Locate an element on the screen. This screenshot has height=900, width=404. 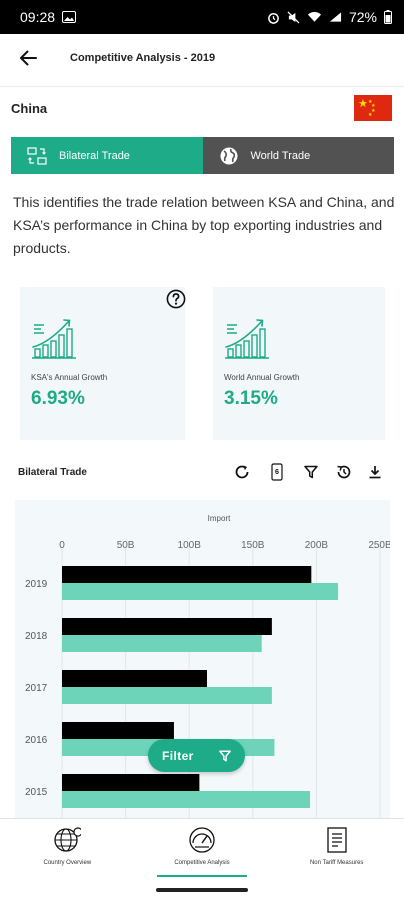
home-indicator is located at coordinates (202, 890).